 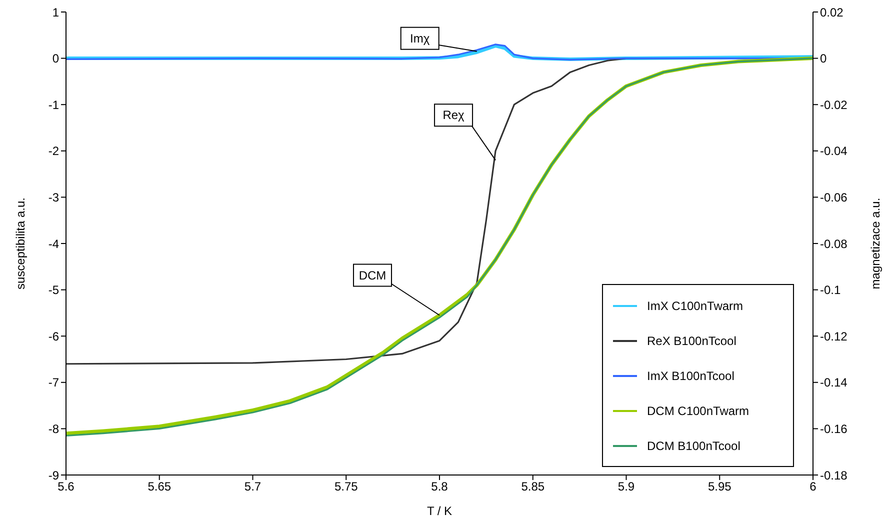 I want to click on x-tick-label: 5.65, so click(x=160, y=487).